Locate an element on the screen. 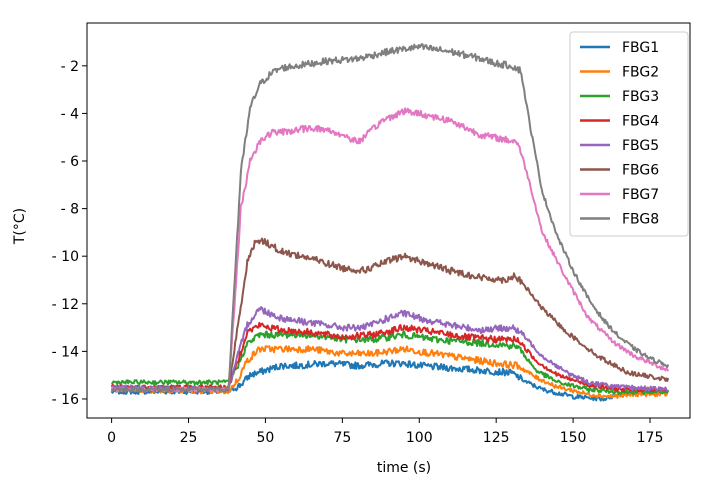 The height and width of the screenshot is (482, 714). legend-label-fbg7: FBG7 is located at coordinates (640, 195).